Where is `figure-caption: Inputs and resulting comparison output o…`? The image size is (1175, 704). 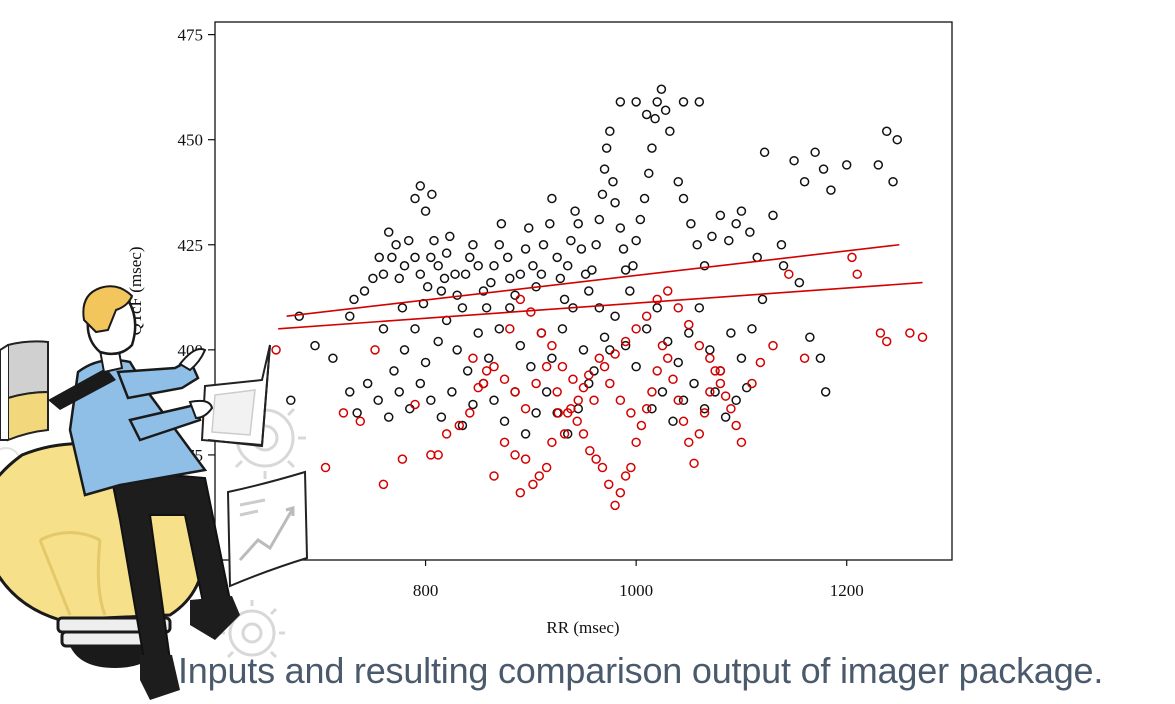
figure-caption: Inputs and resulting comparison output o… is located at coordinates (641, 670).